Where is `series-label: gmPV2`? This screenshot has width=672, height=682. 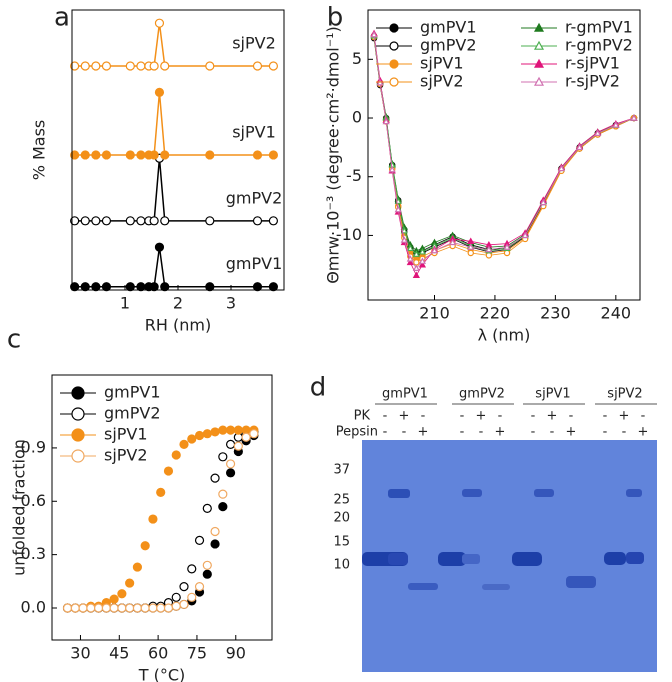 series-label: gmPV2 is located at coordinates (254, 197).